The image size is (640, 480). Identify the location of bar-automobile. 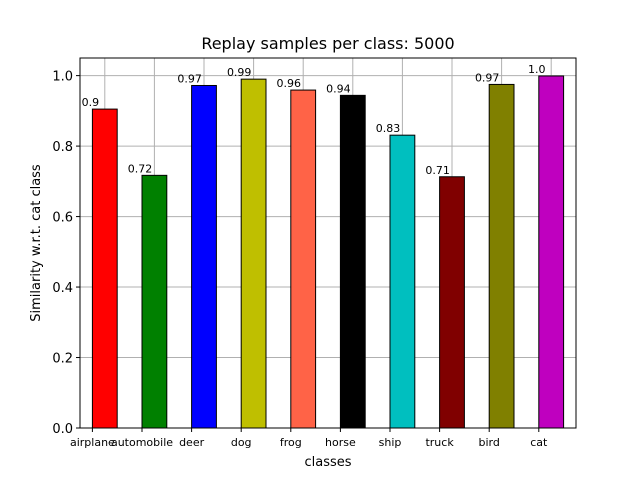
(154, 301).